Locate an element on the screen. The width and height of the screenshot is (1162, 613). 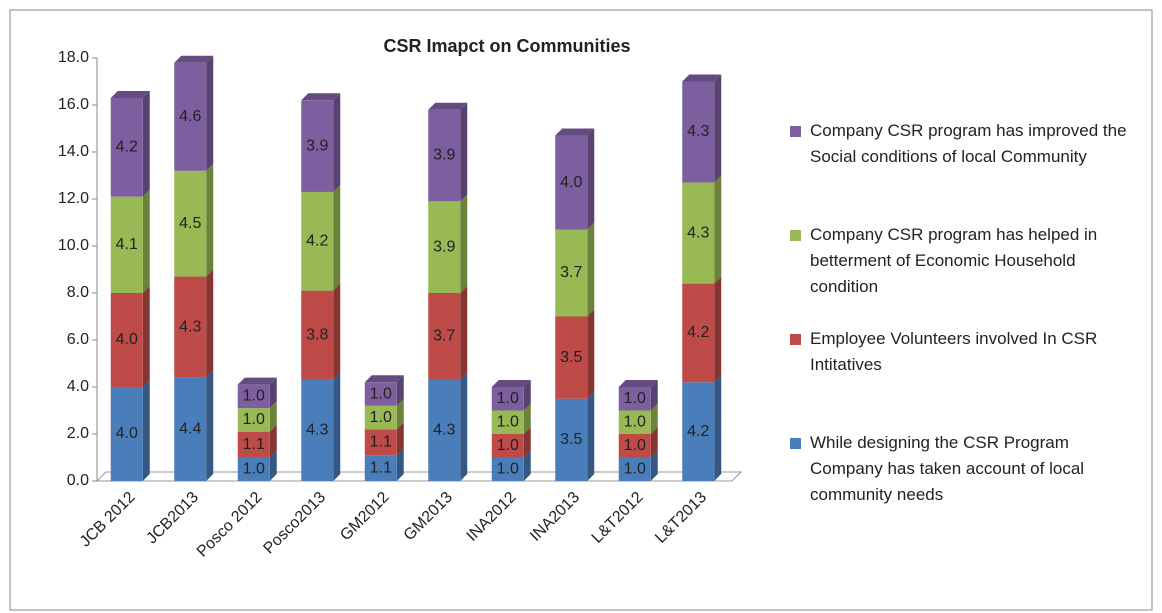
y-tick-label: 2.0 is located at coordinates (78, 433).